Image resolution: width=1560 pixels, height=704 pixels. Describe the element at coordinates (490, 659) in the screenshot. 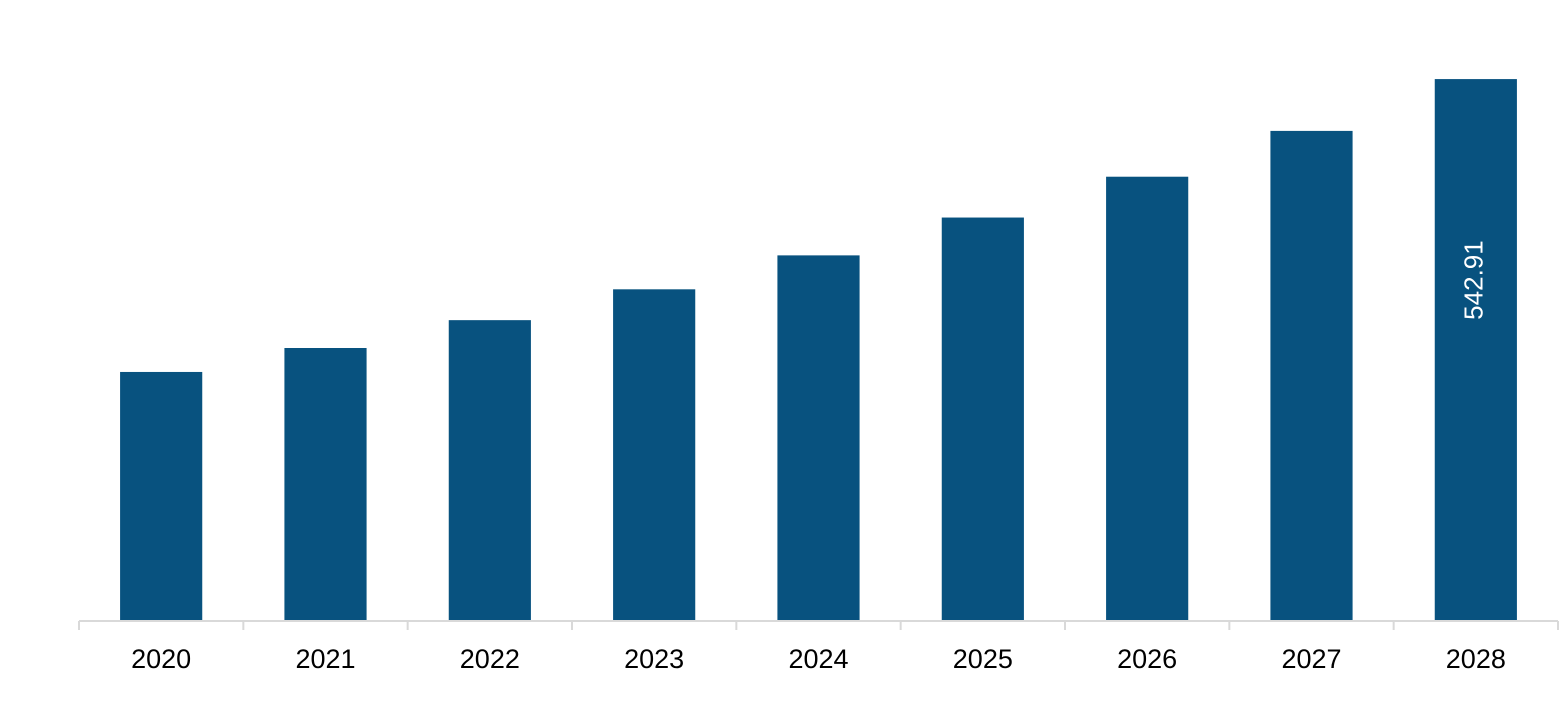

I see `x-tick-label: 2022` at that location.